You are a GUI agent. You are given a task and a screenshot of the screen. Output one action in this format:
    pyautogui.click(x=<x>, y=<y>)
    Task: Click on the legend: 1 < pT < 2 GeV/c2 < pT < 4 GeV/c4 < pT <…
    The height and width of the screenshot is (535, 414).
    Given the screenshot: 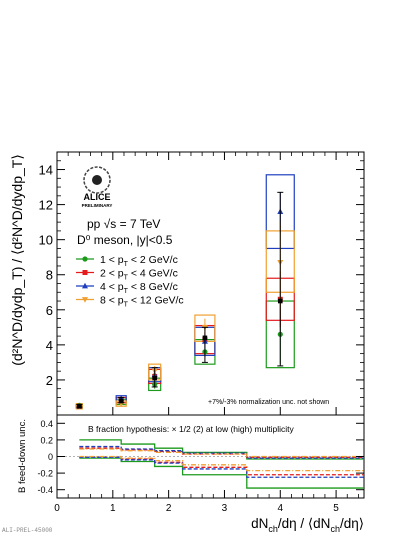 What is the action you would take?
    pyautogui.click(x=130, y=281)
    